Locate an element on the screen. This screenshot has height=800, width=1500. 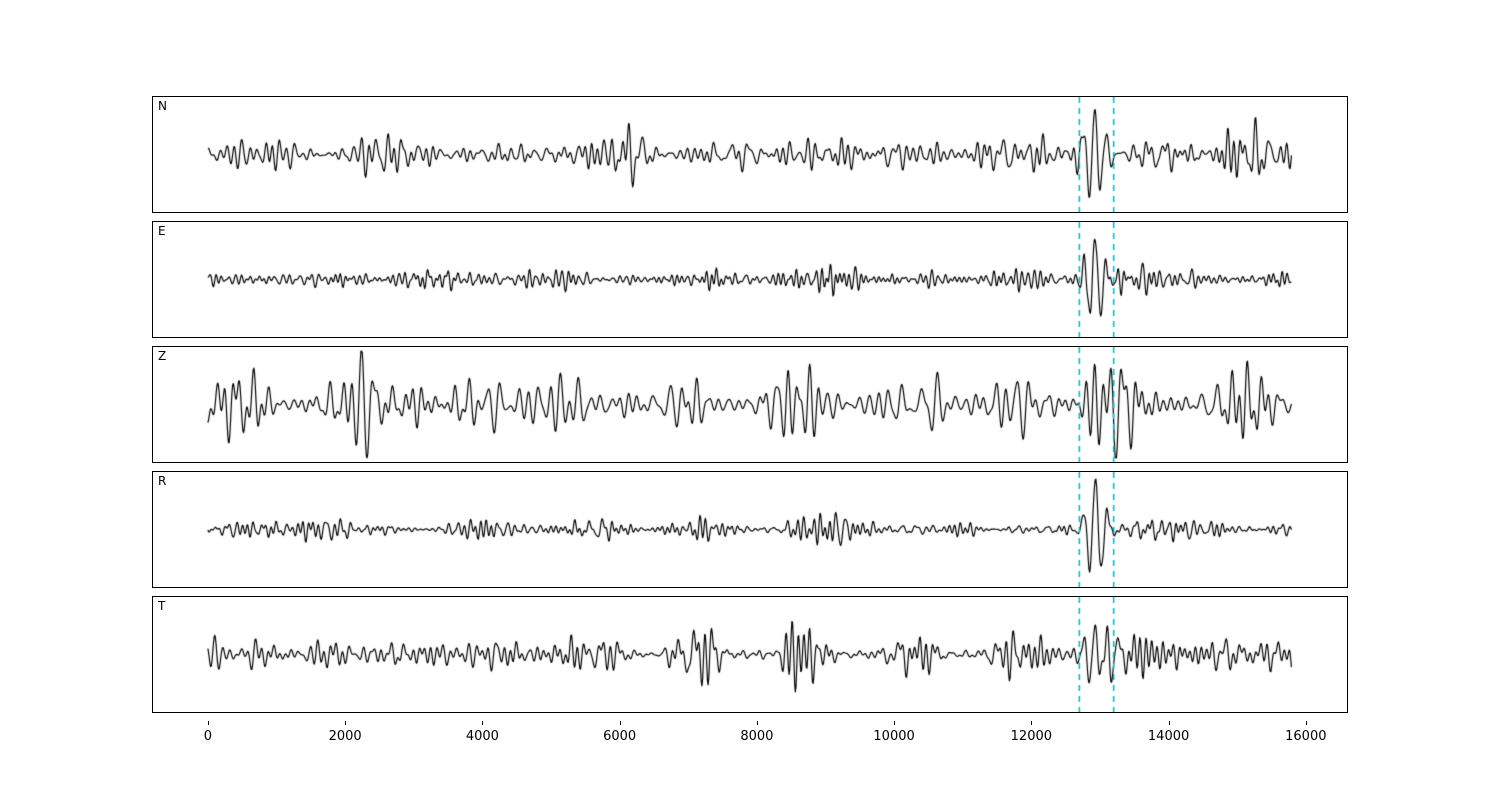
trace-panel-n: N is located at coordinates (750, 154).